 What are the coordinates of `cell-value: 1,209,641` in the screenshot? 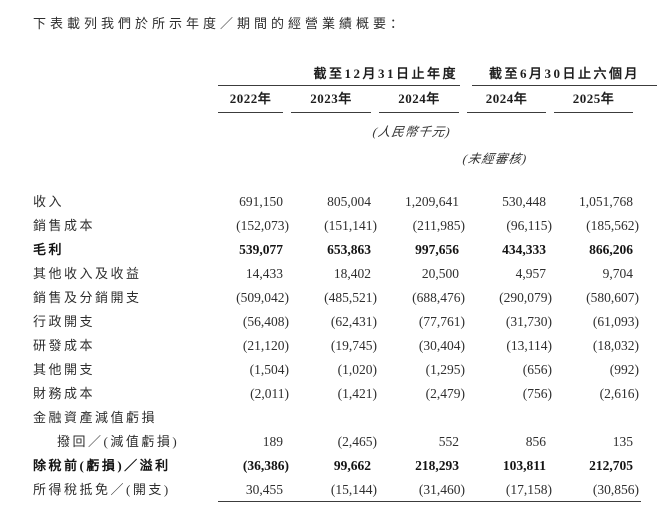 It's located at (432, 201).